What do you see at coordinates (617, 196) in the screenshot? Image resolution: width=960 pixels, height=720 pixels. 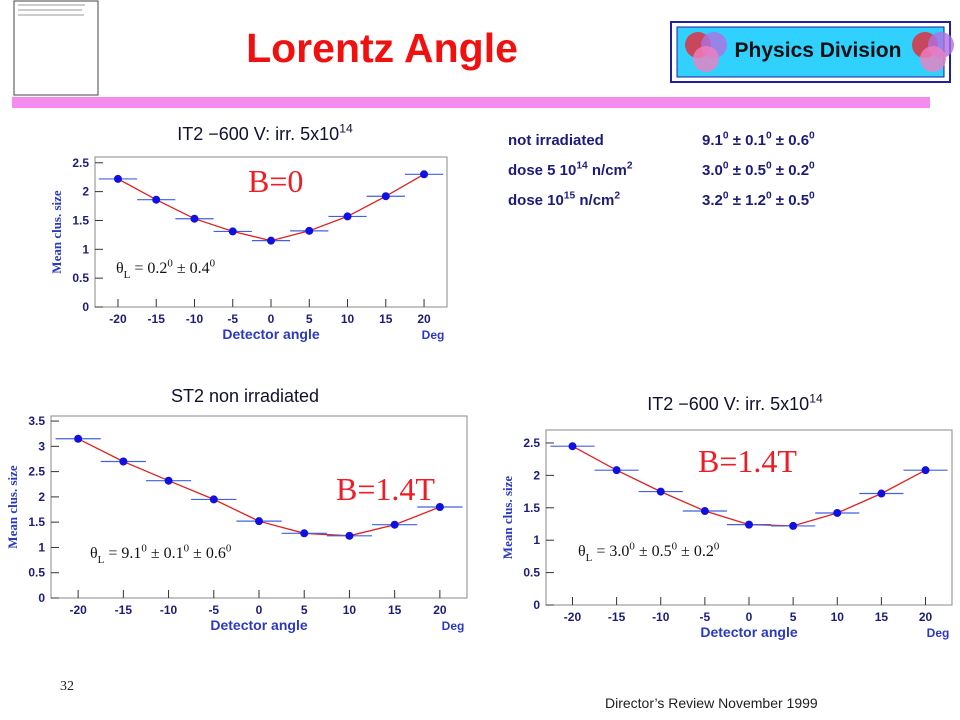 I see `text-part: 2` at bounding box center [617, 196].